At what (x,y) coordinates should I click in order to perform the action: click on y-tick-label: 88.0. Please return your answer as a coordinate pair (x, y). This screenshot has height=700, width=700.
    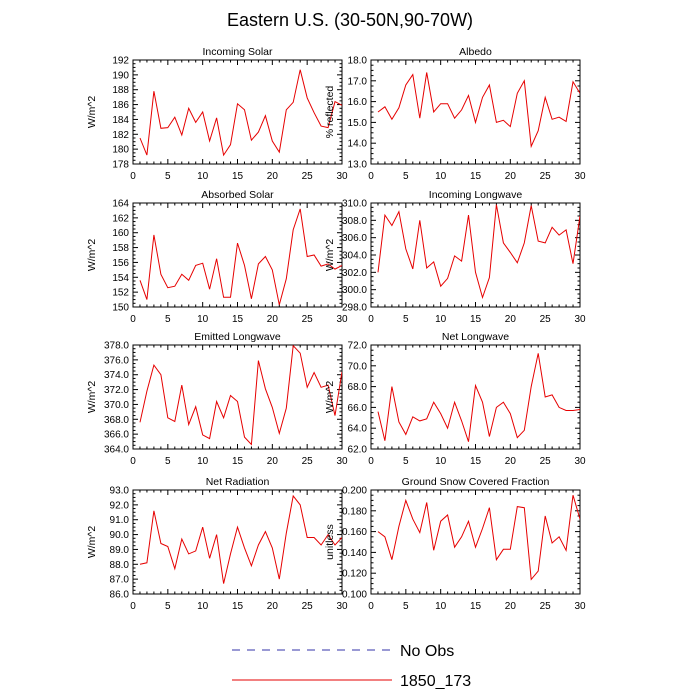
    Looking at the image, I should click on (120, 565).